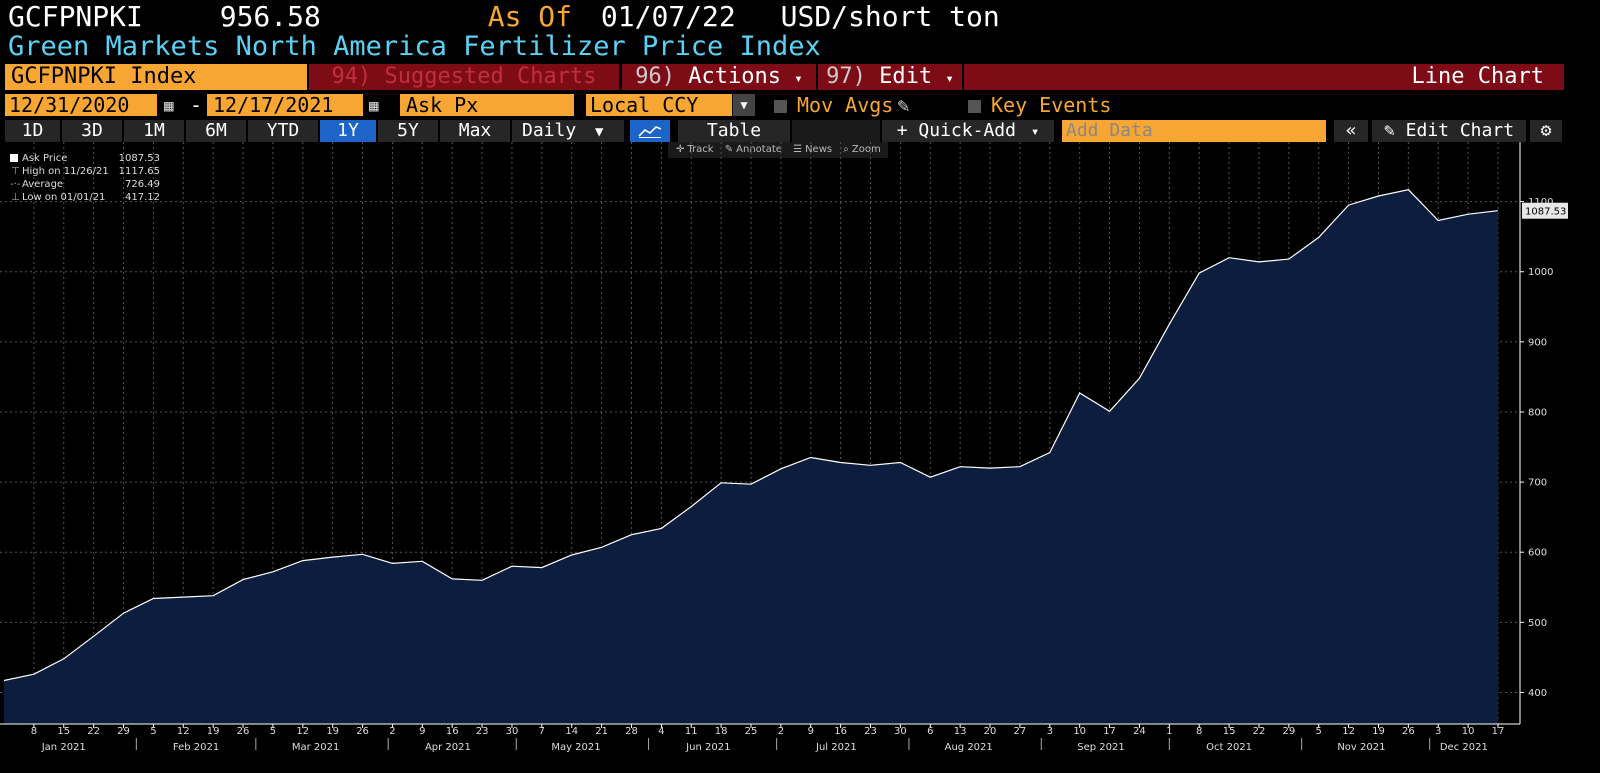 The width and height of the screenshot is (1600, 773). What do you see at coordinates (142, 184) in the screenshot?
I see `legend-value: 726.49` at bounding box center [142, 184].